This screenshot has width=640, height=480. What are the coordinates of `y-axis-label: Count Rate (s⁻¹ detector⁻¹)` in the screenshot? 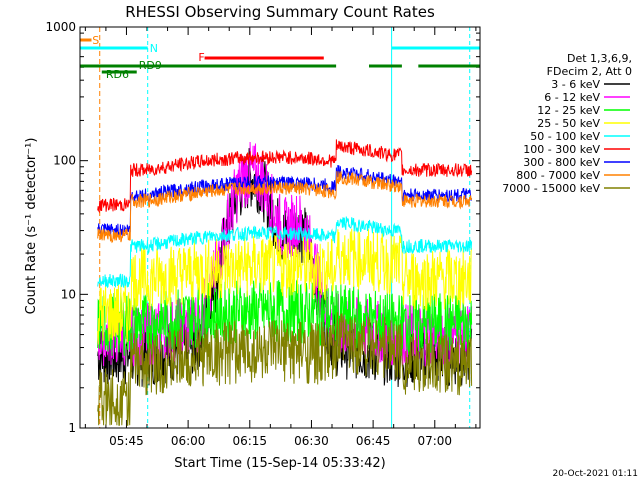 It's located at (31, 226).